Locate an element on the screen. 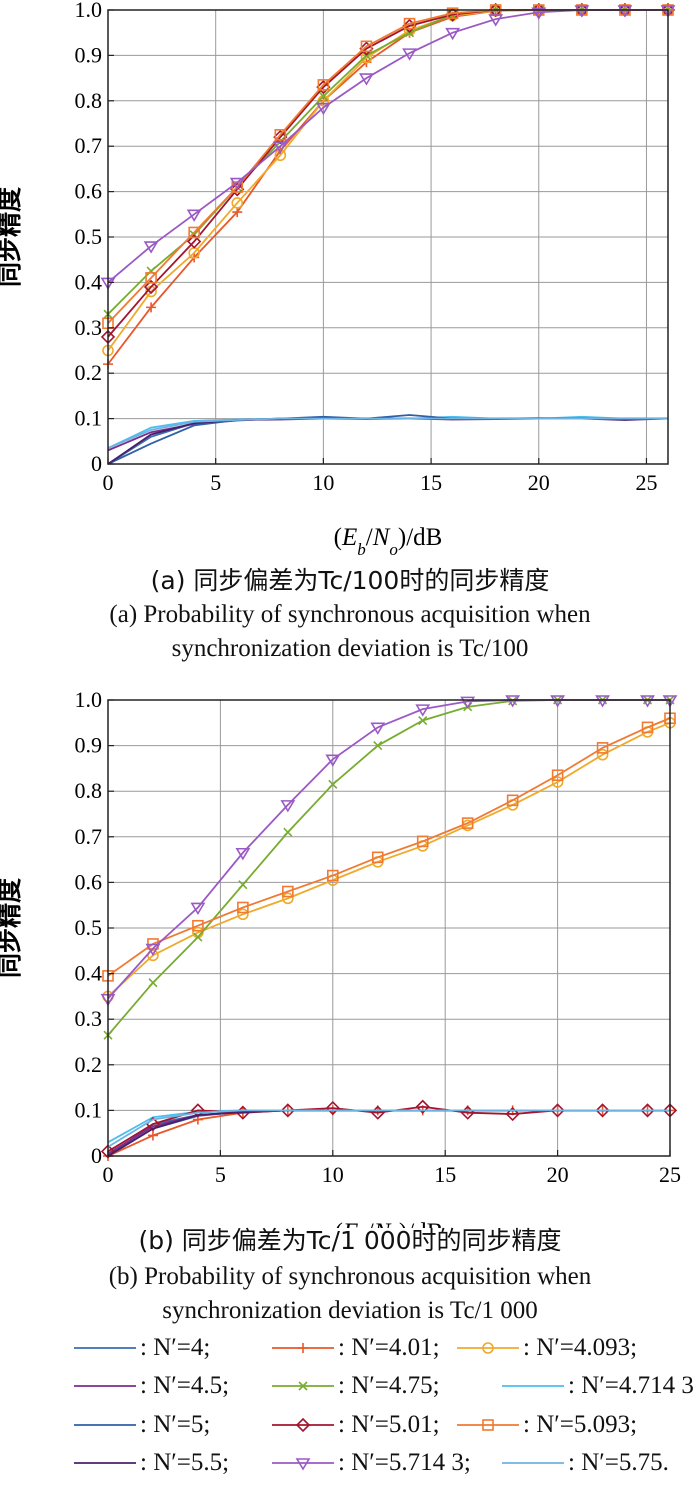  legend-item: : N′=5; is located at coordinates (141, 1425).